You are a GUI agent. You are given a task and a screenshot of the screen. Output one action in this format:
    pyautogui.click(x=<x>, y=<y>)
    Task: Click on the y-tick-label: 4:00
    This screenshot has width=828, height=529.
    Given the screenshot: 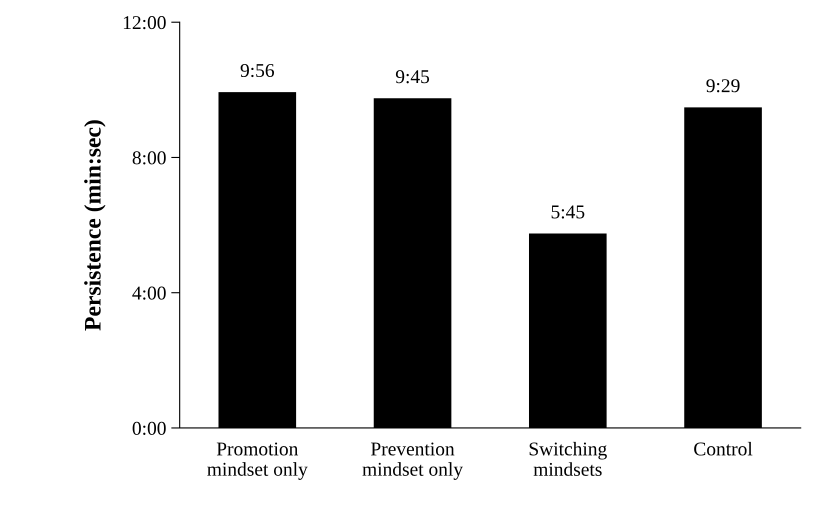 What is the action you would take?
    pyautogui.click(x=149, y=293)
    